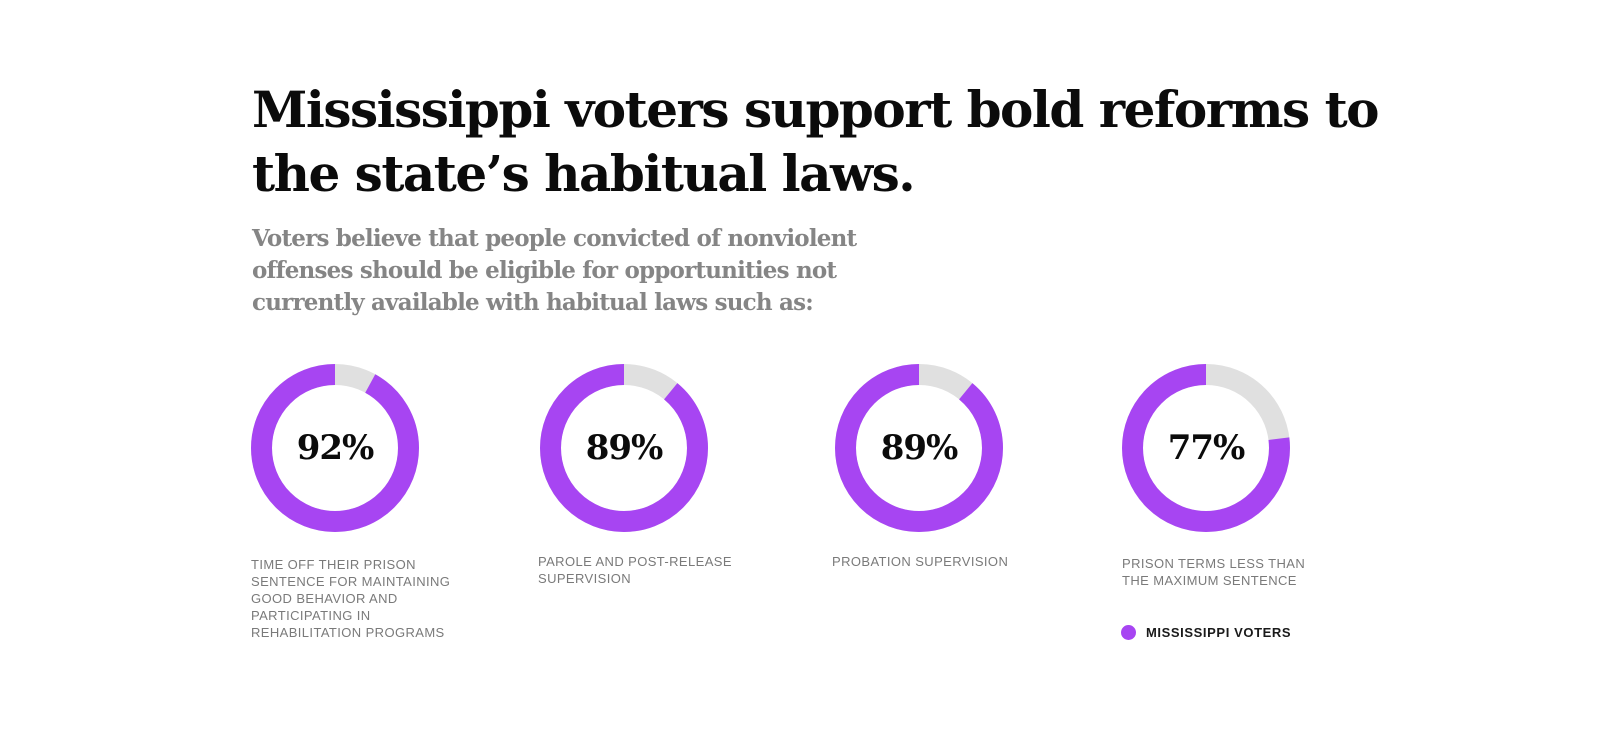  I want to click on chart-legend: MISSISSIPPI VOTERS, so click(1206, 632).